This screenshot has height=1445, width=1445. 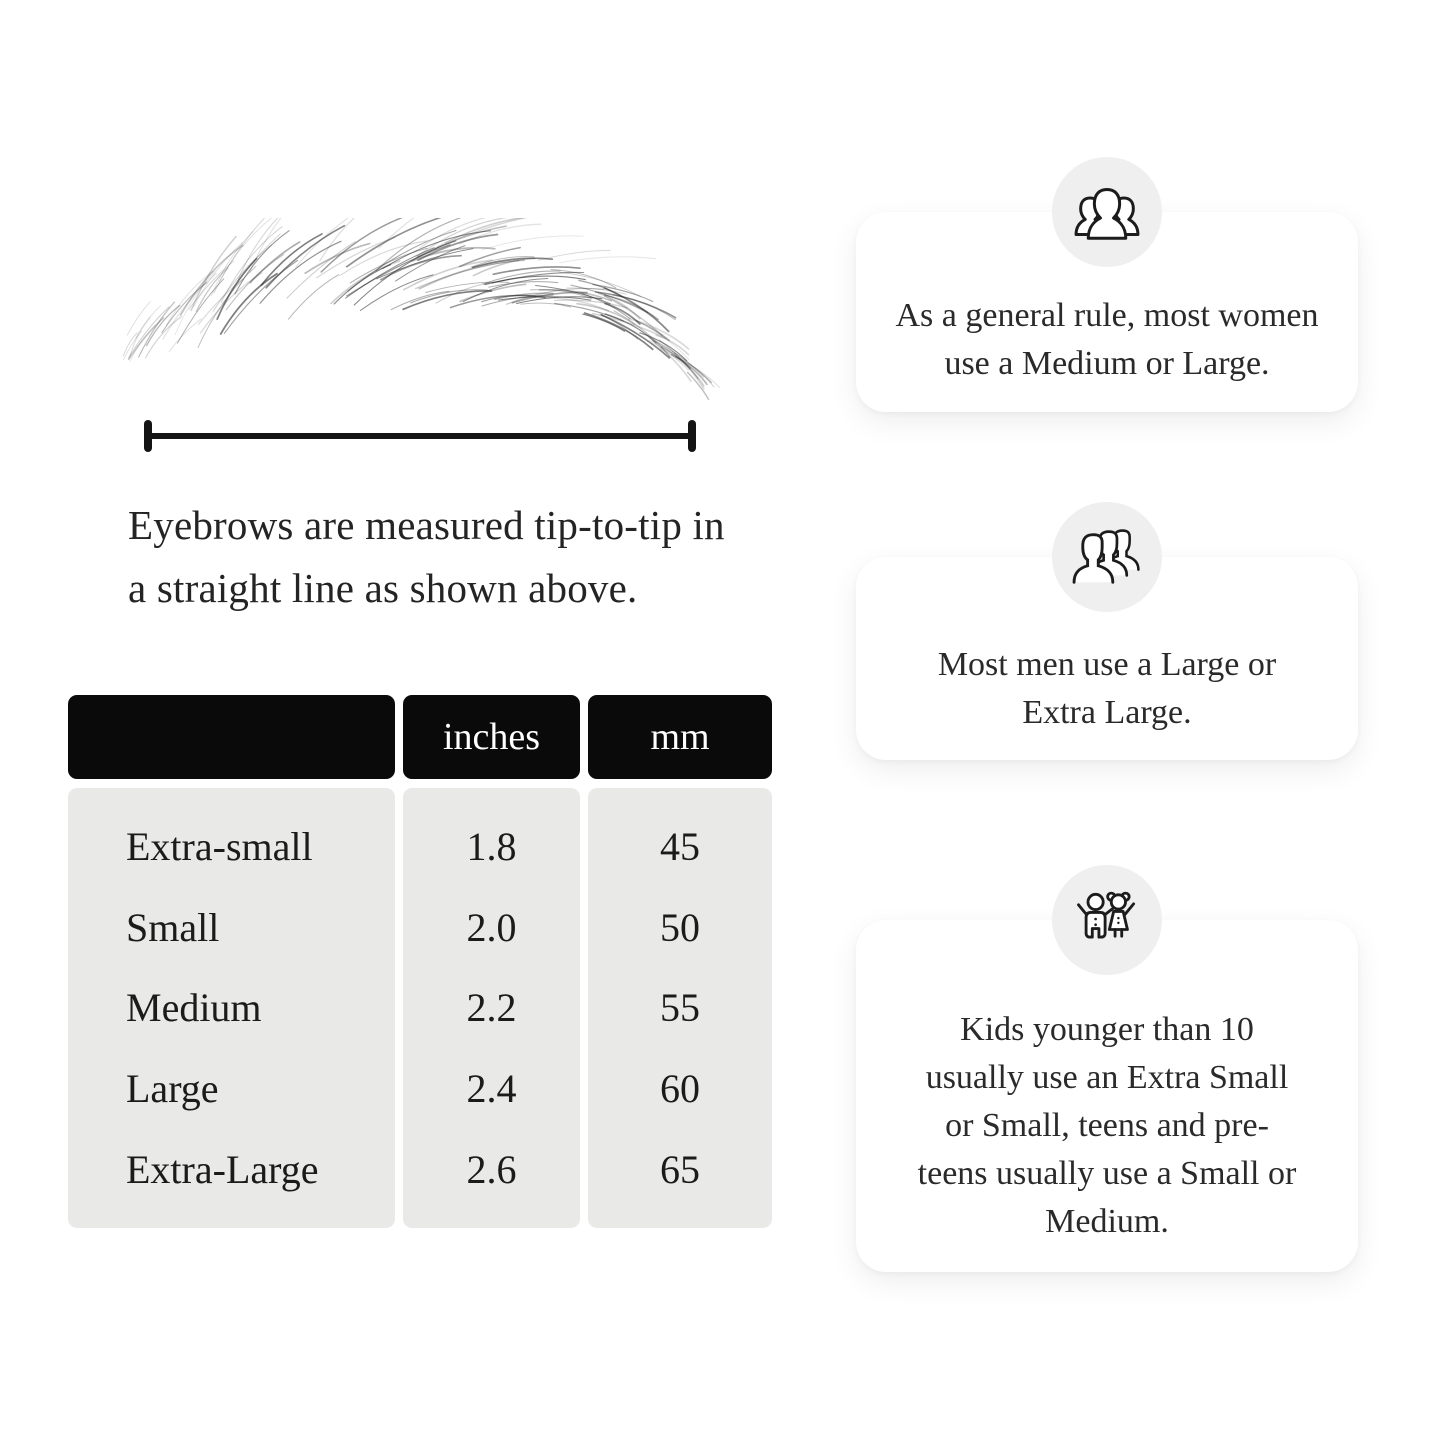 I want to click on kids-icon, so click(x=1106, y=915).